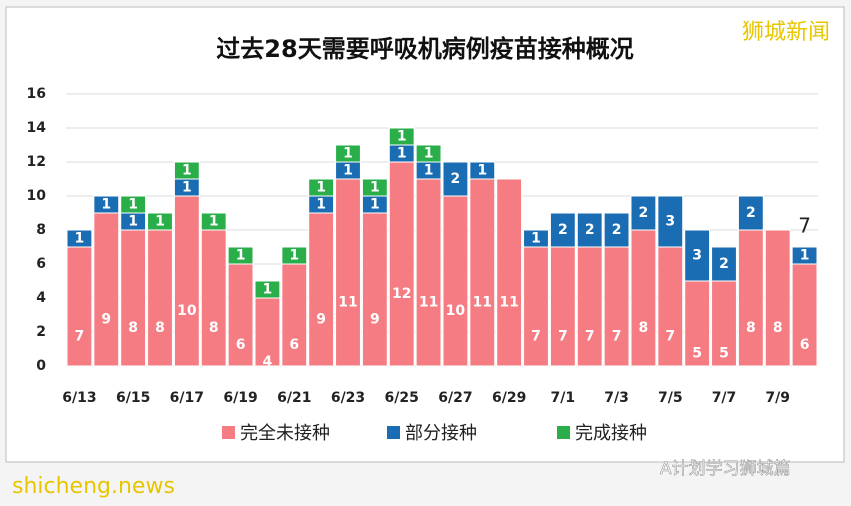  I want to click on chart-title: 过去28天需要呼吸机病例疫苗接种概况, so click(424, 49).